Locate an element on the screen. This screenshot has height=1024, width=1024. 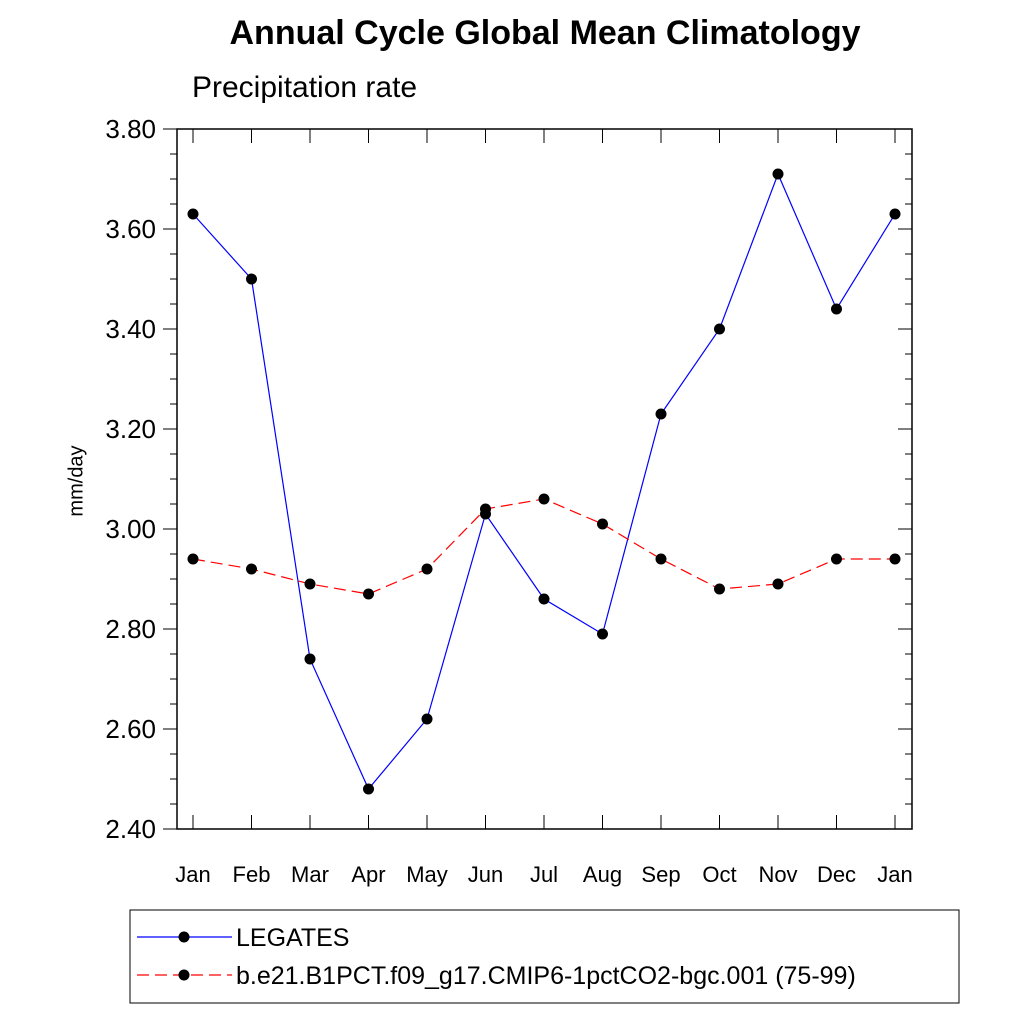
x-tick-label: Oct is located at coordinates (719, 874).